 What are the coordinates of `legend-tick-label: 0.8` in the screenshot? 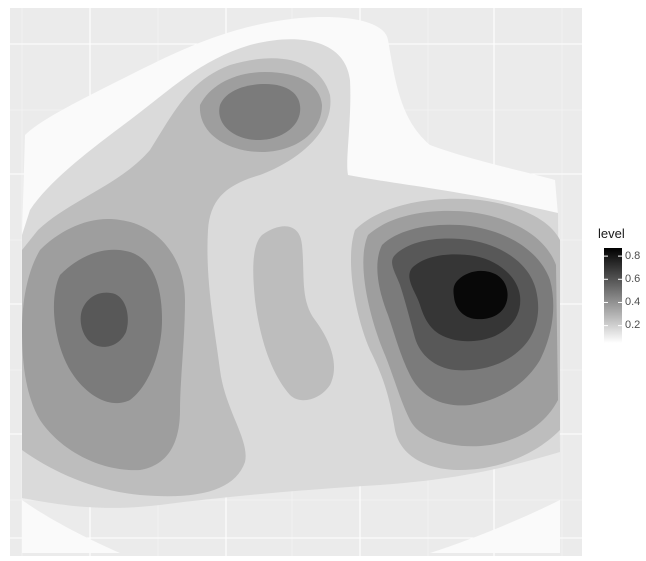 It's located at (633, 255).